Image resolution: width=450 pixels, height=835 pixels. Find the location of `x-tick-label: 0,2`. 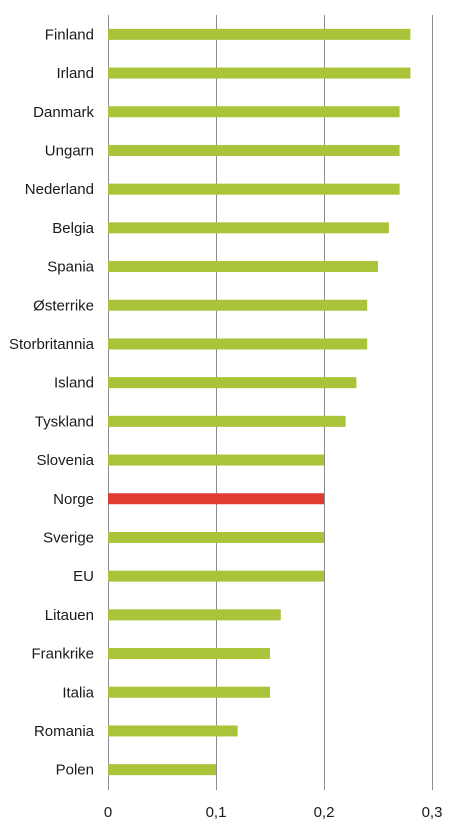

x-tick-label: 0,2 is located at coordinates (324, 812).